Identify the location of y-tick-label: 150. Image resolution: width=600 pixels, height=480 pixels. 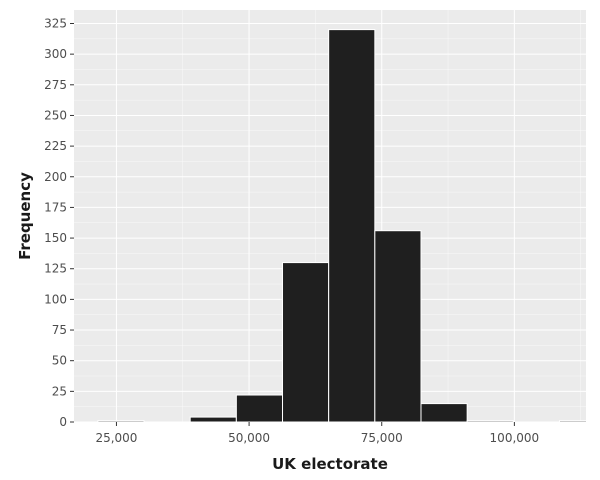
(55, 238).